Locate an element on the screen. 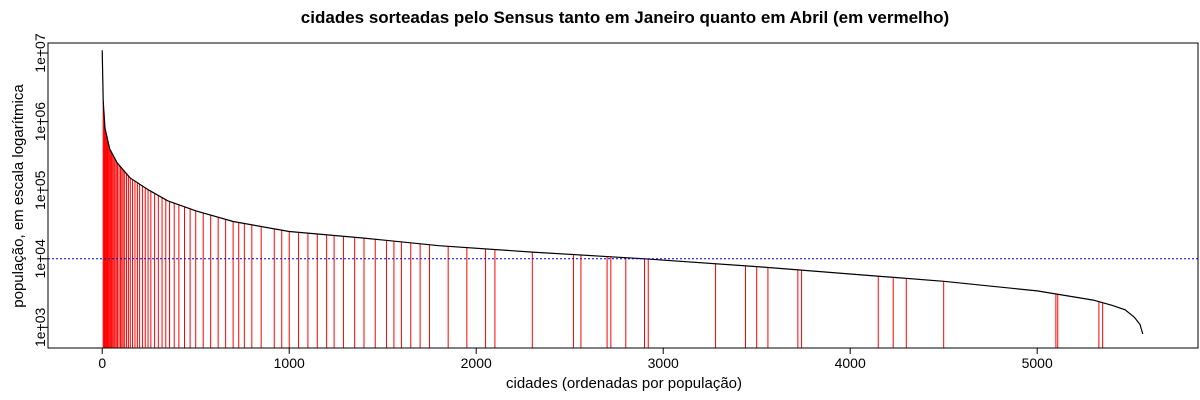 Image resolution: width=1200 pixels, height=400 pixels. x-tick-label: 5000 is located at coordinates (1037, 363).